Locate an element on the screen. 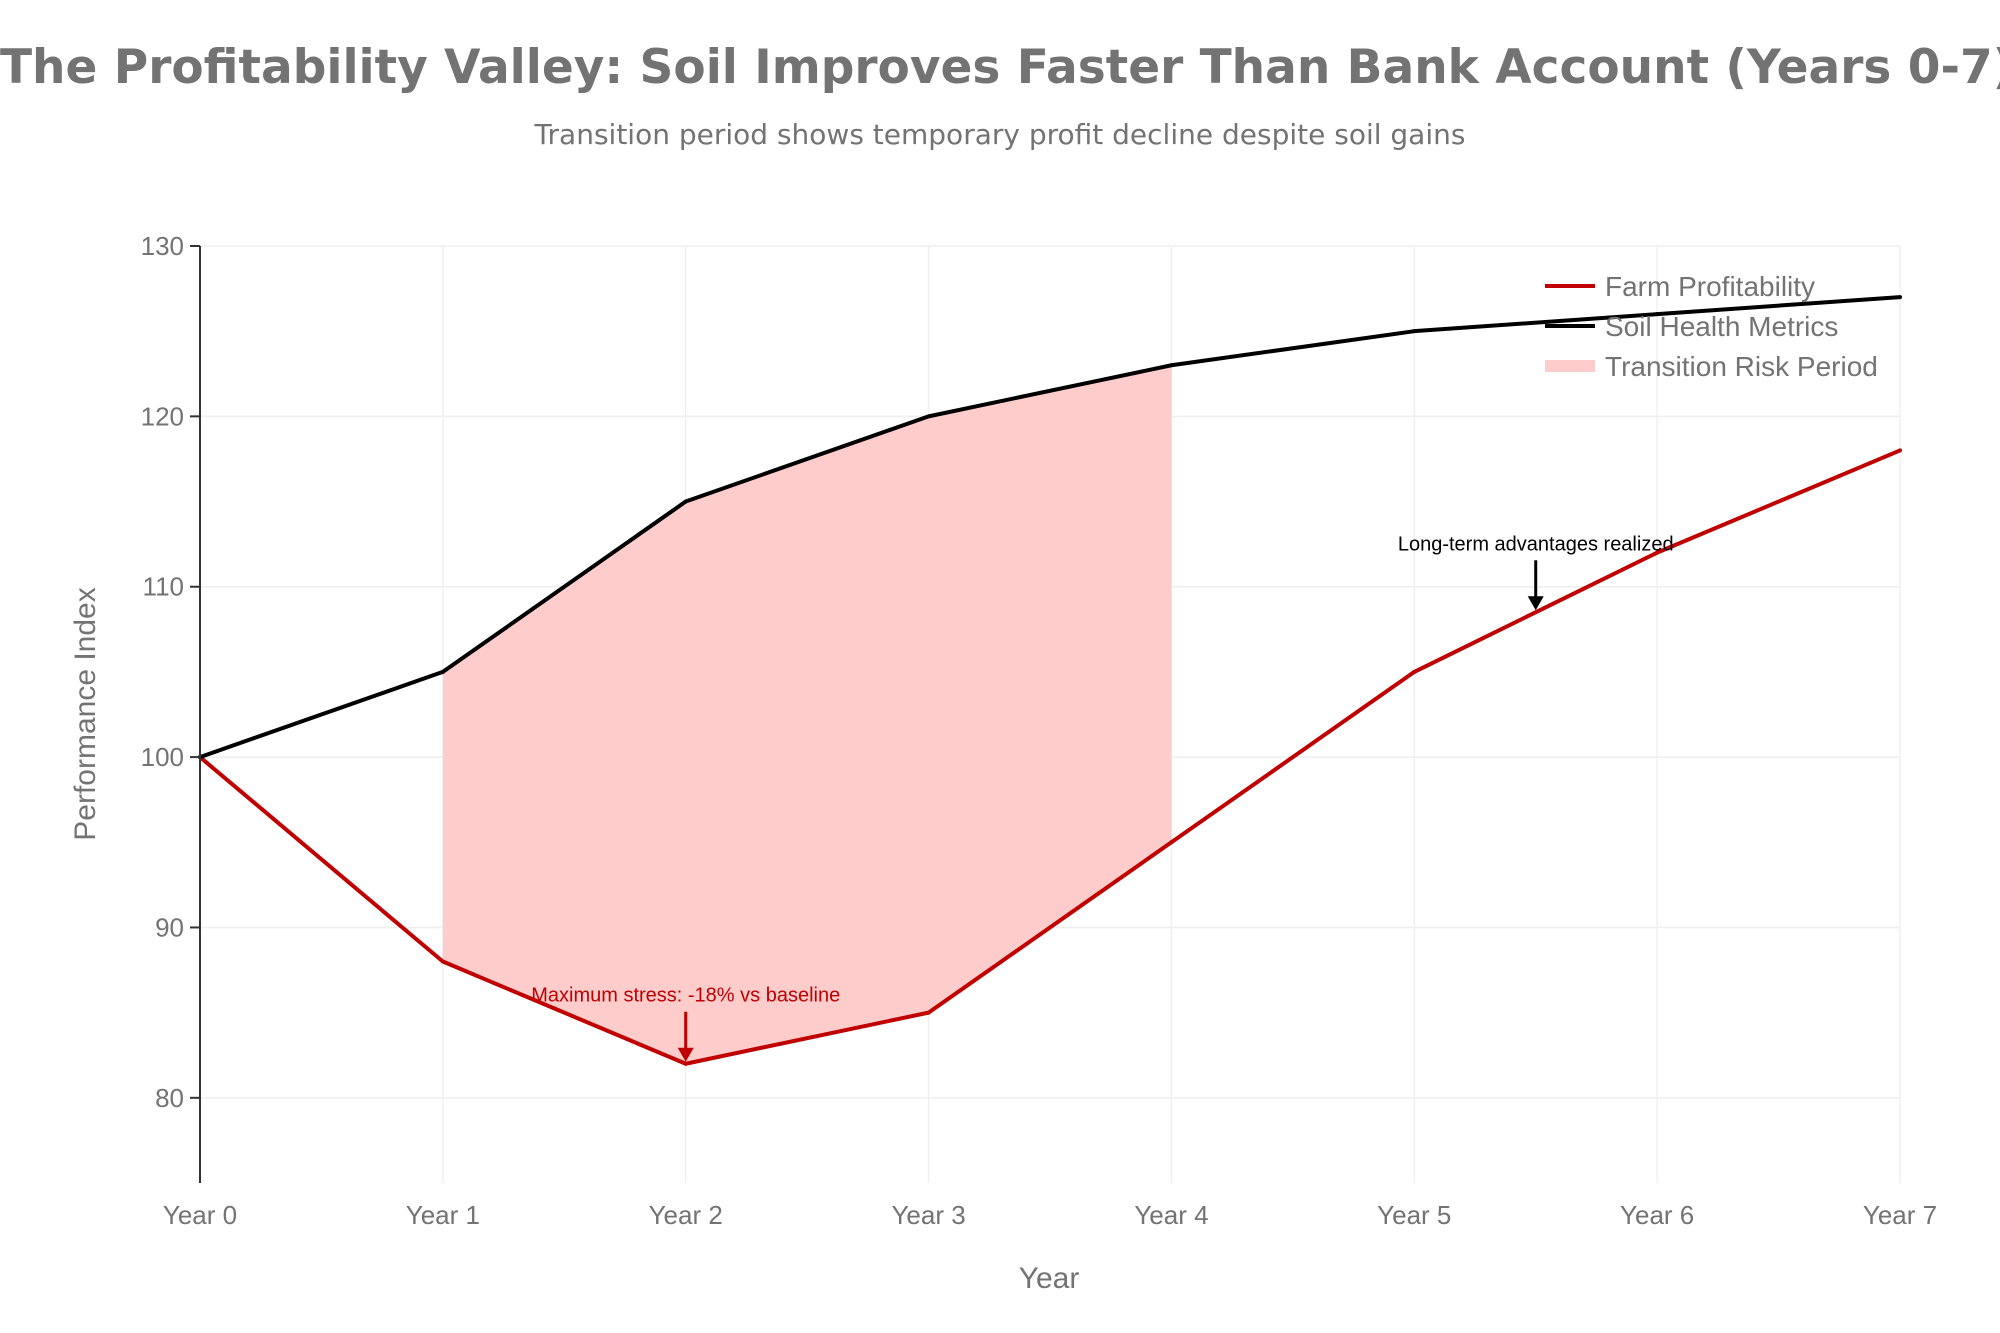 Image resolution: width=2000 pixels, height=1333 pixels. x-tick-label: Year 0 is located at coordinates (200, 1215).